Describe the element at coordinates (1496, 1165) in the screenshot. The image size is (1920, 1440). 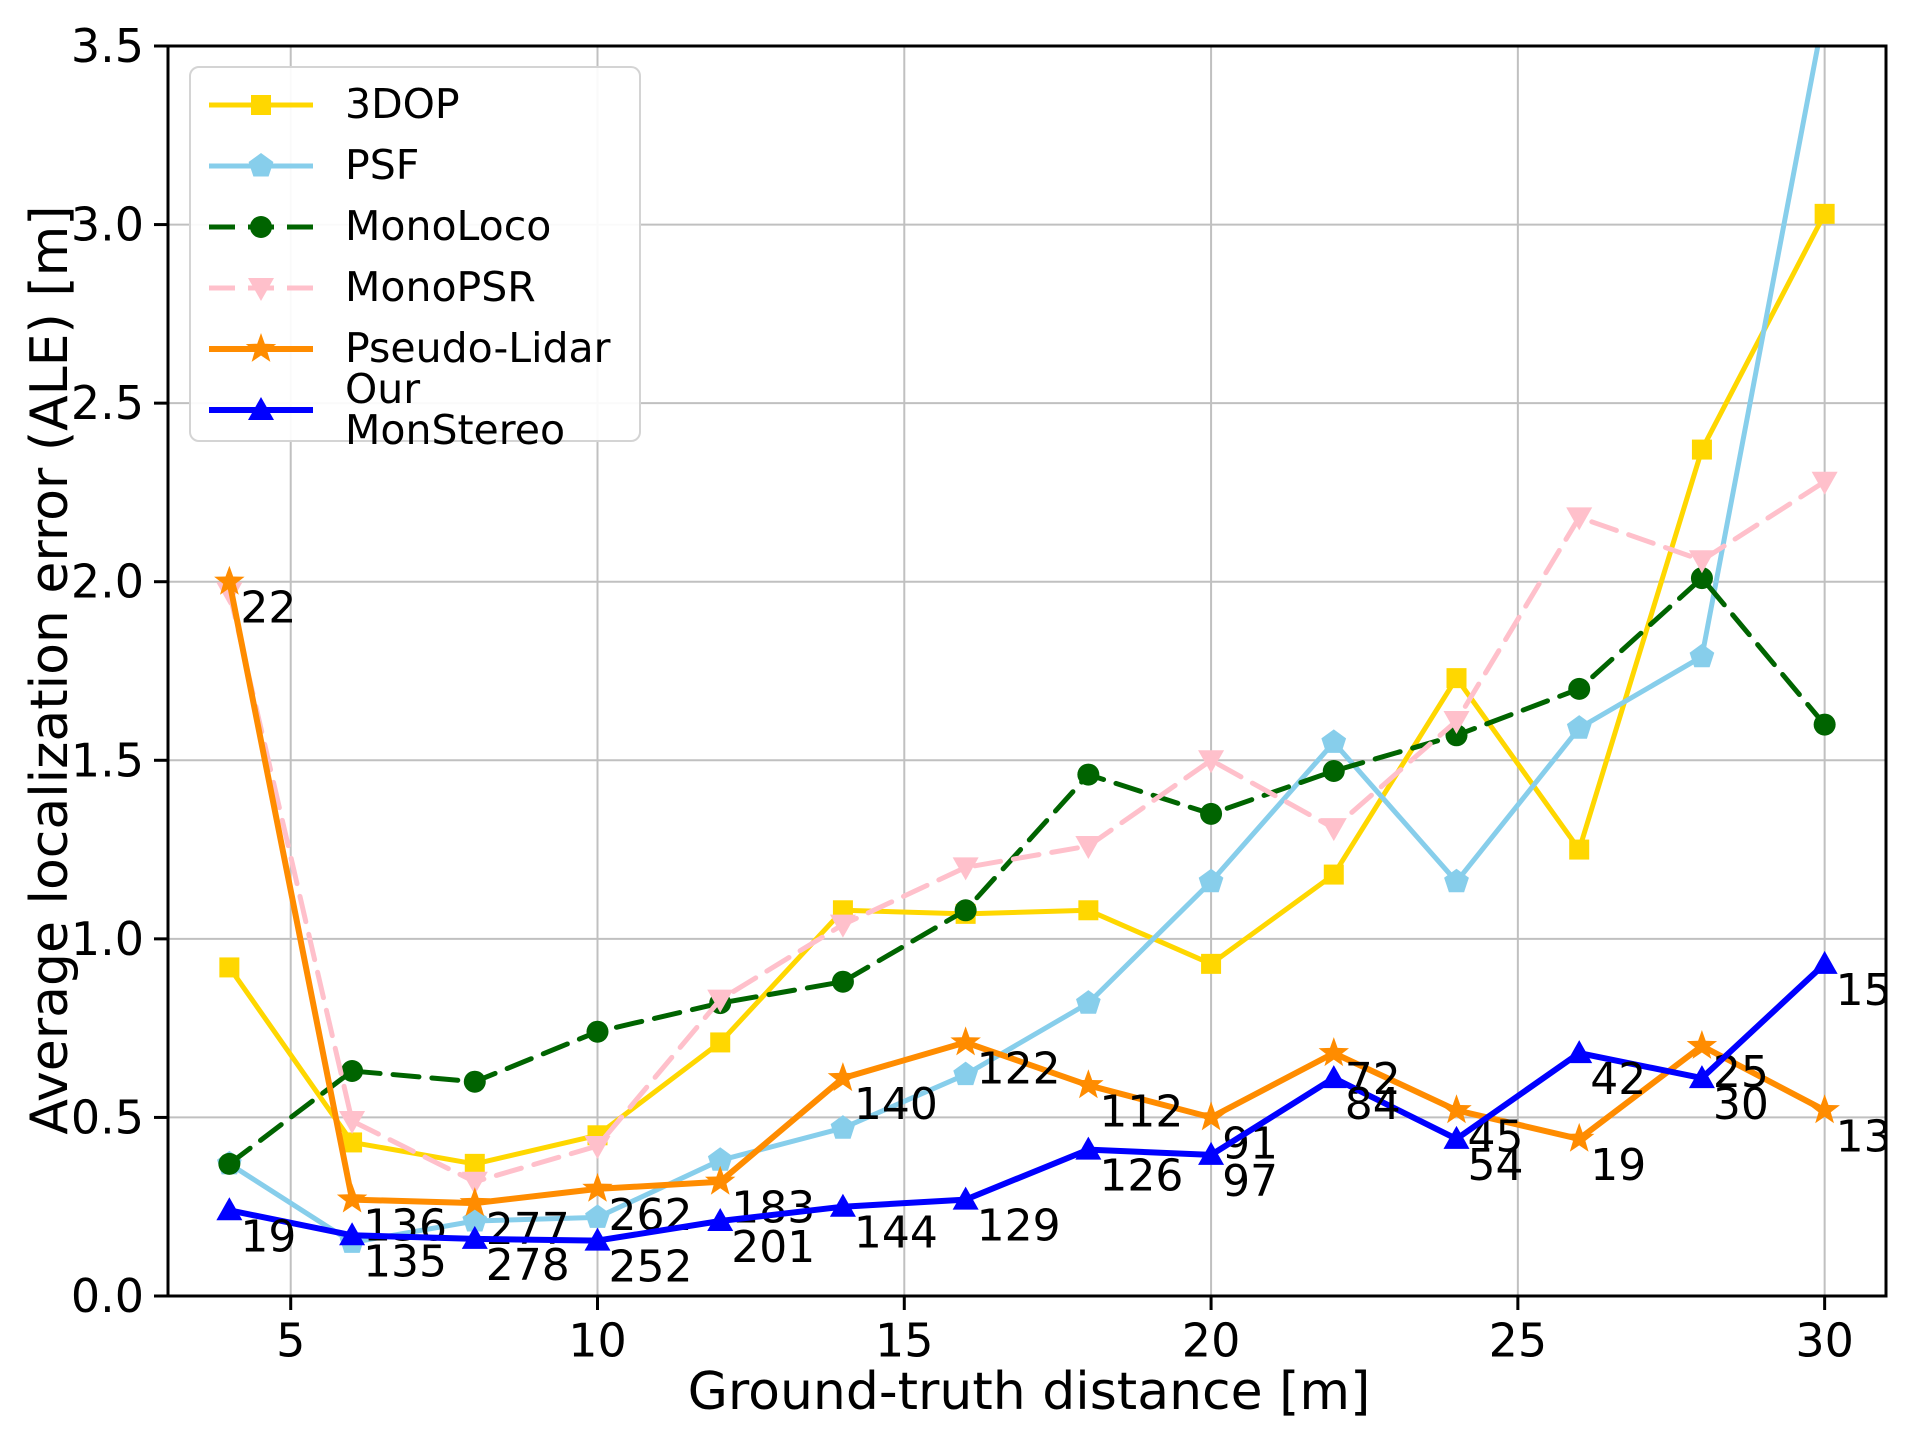
I see `point-annotation: 54` at that location.